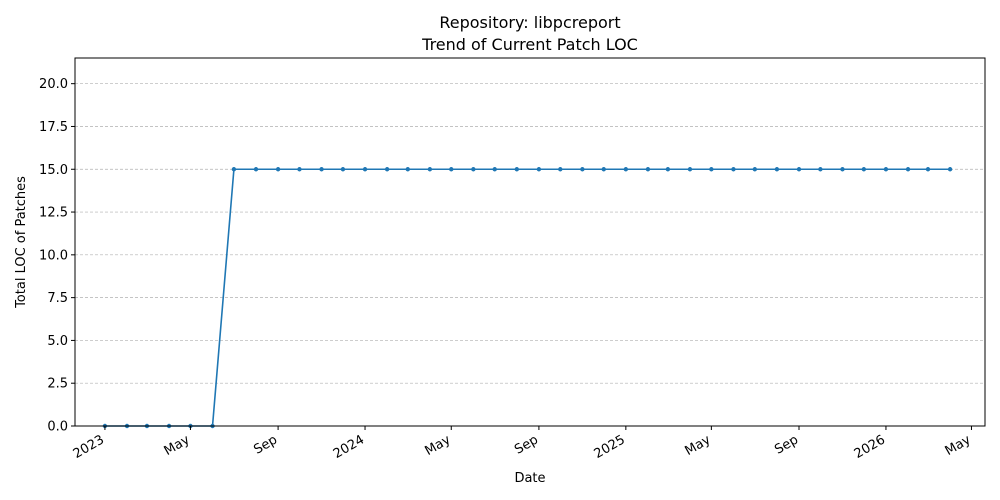  What do you see at coordinates (57, 298) in the screenshot?
I see `y-tick-label: 7.5` at bounding box center [57, 298].